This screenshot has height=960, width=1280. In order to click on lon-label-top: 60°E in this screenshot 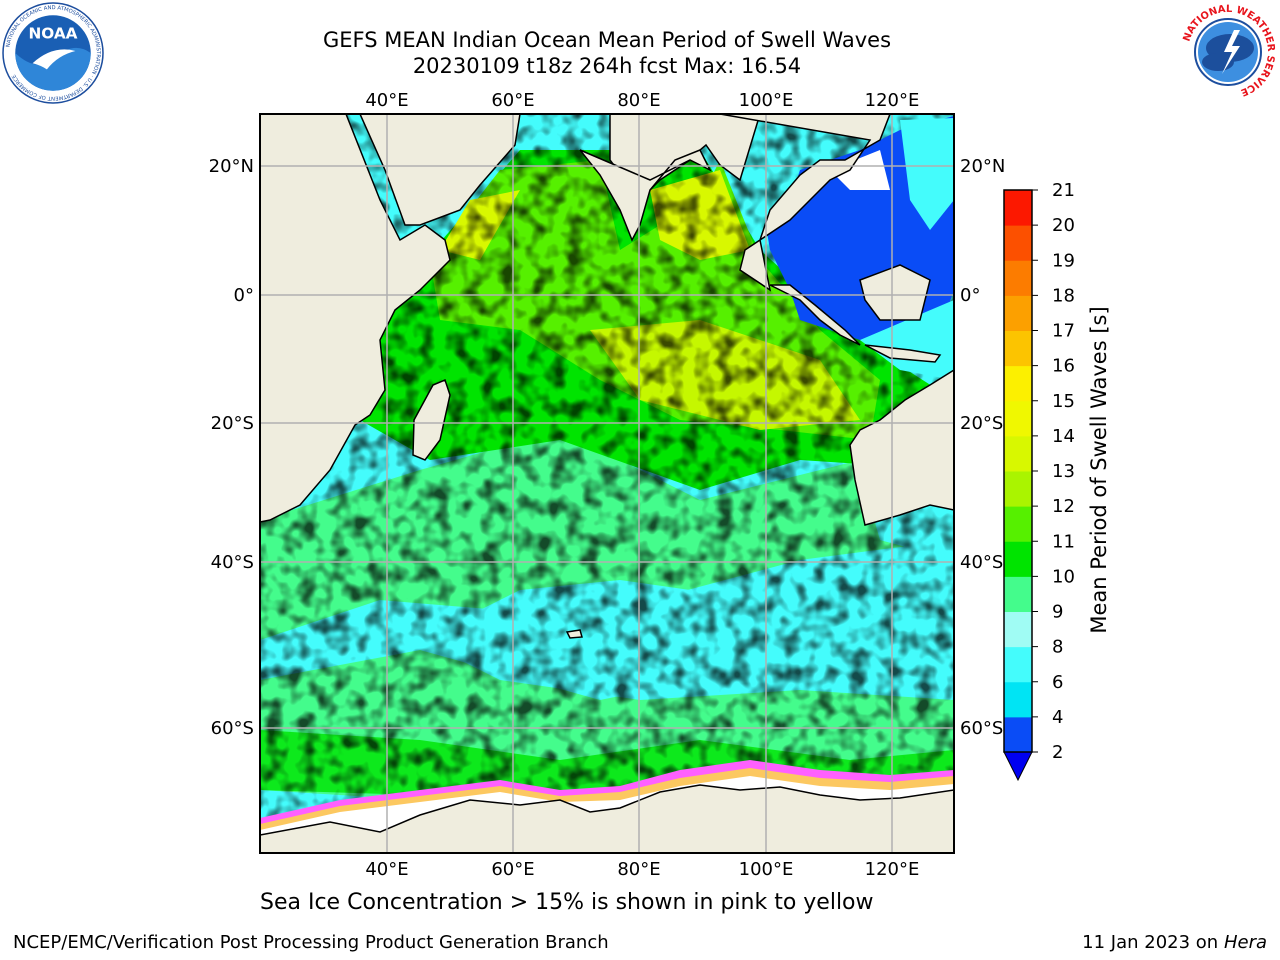, I will do `click(512, 100)`.